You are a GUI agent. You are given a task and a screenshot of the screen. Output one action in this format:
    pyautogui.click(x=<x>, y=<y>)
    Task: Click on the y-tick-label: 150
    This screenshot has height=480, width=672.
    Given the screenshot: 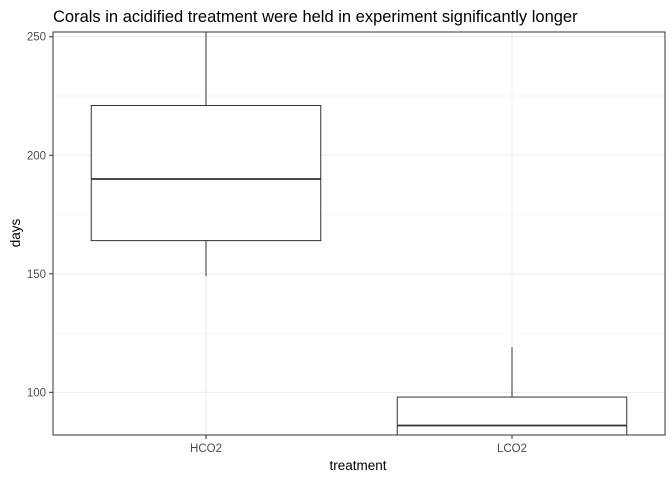 What is the action you would take?
    pyautogui.click(x=36, y=275)
    